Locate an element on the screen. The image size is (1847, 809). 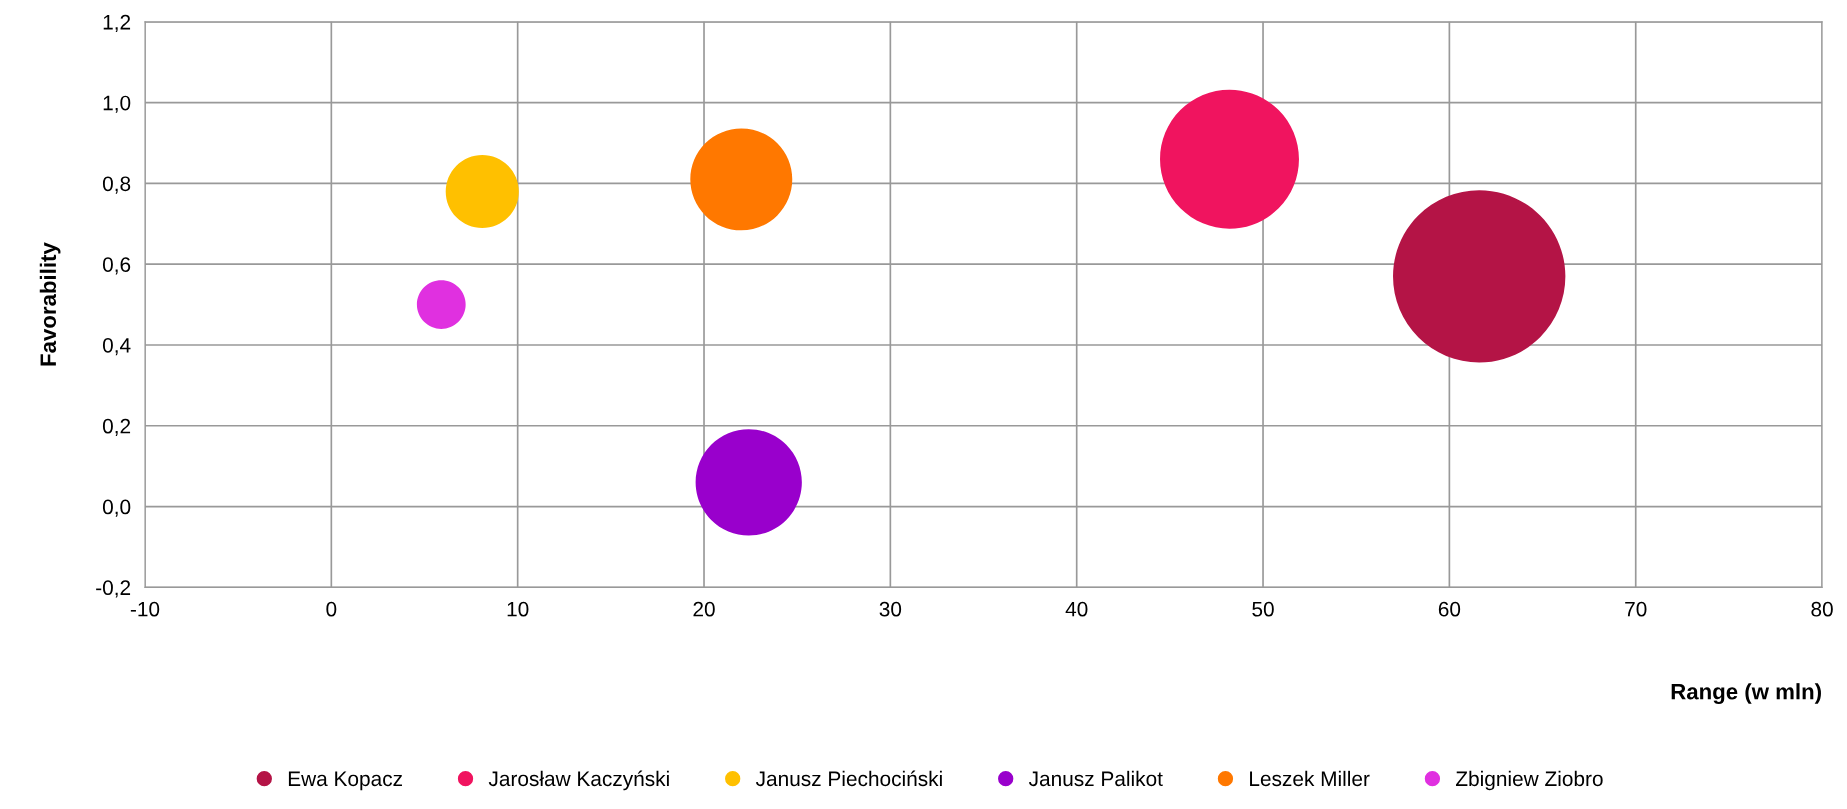
x-tick-label: 30 is located at coordinates (890, 609).